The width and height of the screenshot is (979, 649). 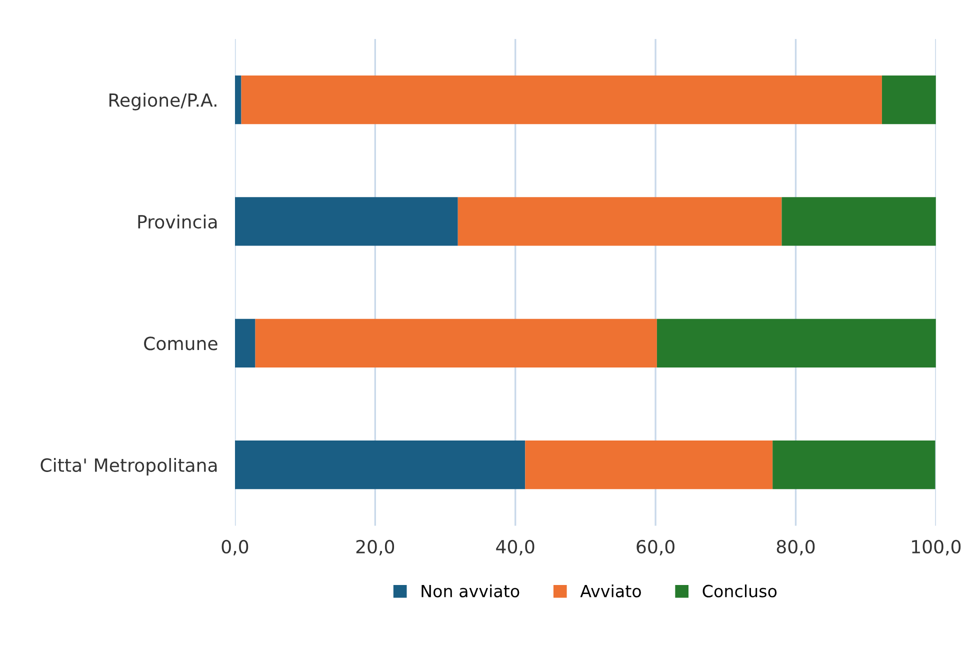 What do you see at coordinates (795, 548) in the screenshot?
I see `x-tick-label: 80,0` at bounding box center [795, 548].